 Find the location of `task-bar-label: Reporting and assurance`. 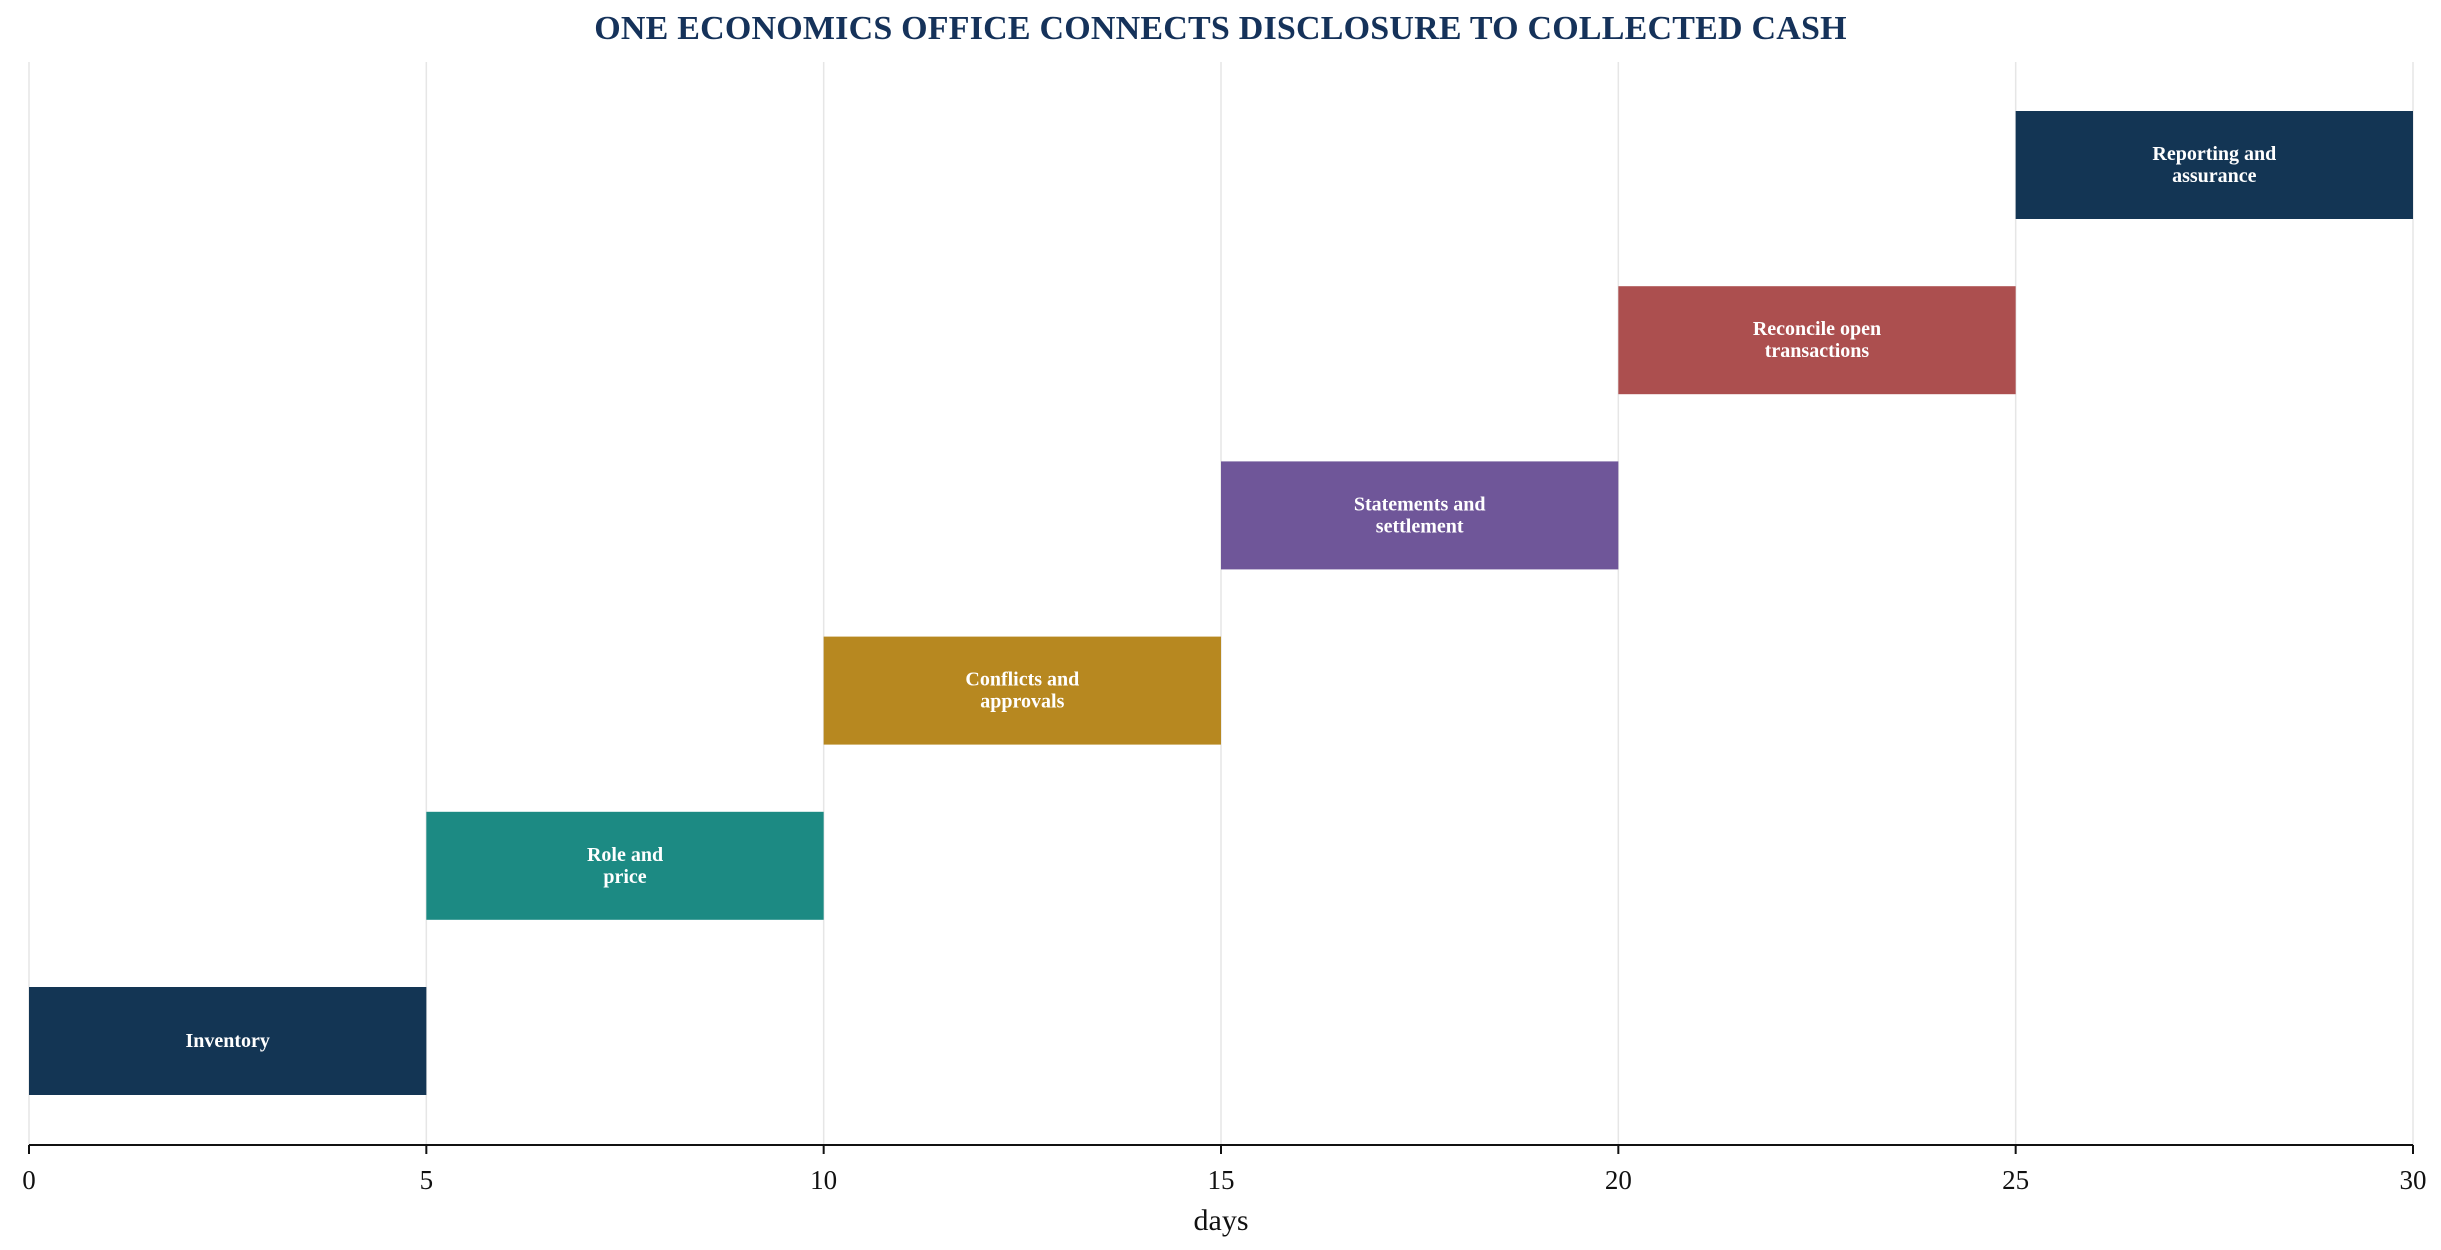

task-bar-label: Reporting and assurance is located at coordinates (2214, 165).